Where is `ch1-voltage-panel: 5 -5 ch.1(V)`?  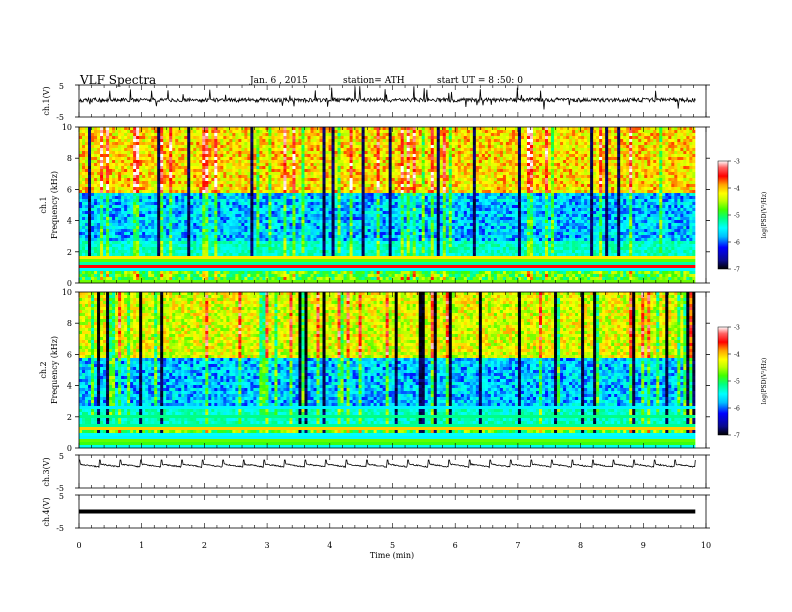
ch1-voltage-panel: 5 -5 ch.1(V) is located at coordinates (376, 102).